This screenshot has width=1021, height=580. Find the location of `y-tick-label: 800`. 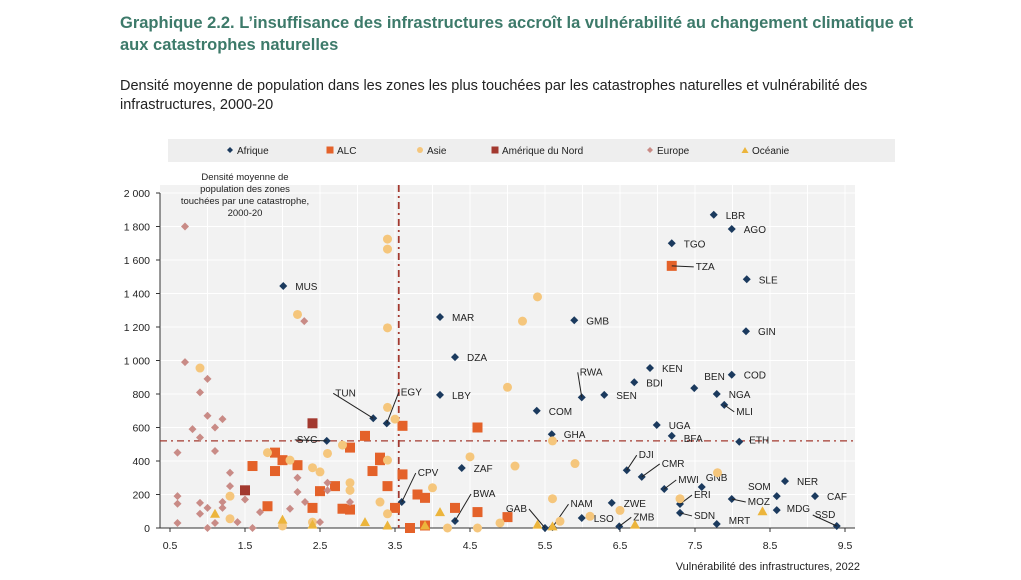

y-tick-label: 800 is located at coordinates (141, 395).